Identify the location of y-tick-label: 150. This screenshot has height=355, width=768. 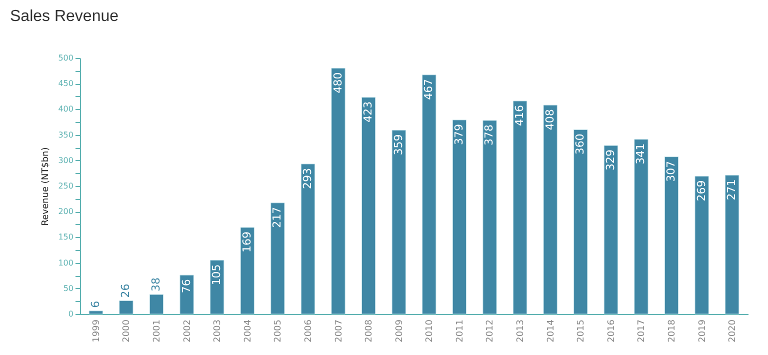
(66, 237).